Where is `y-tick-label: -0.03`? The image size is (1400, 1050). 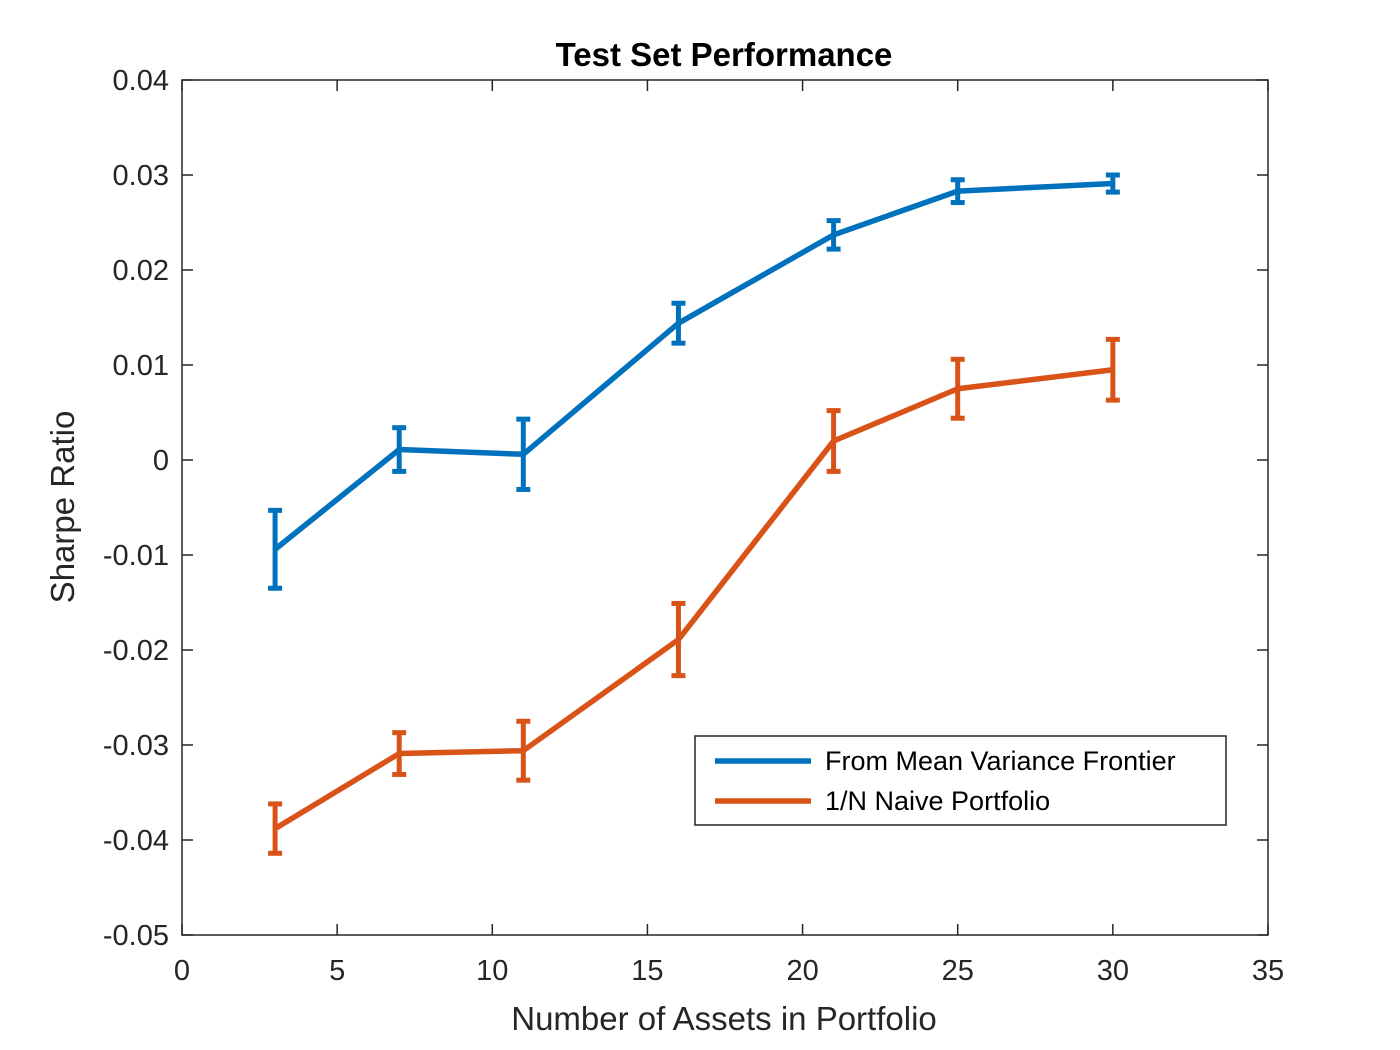 y-tick-label: -0.03 is located at coordinates (136, 746).